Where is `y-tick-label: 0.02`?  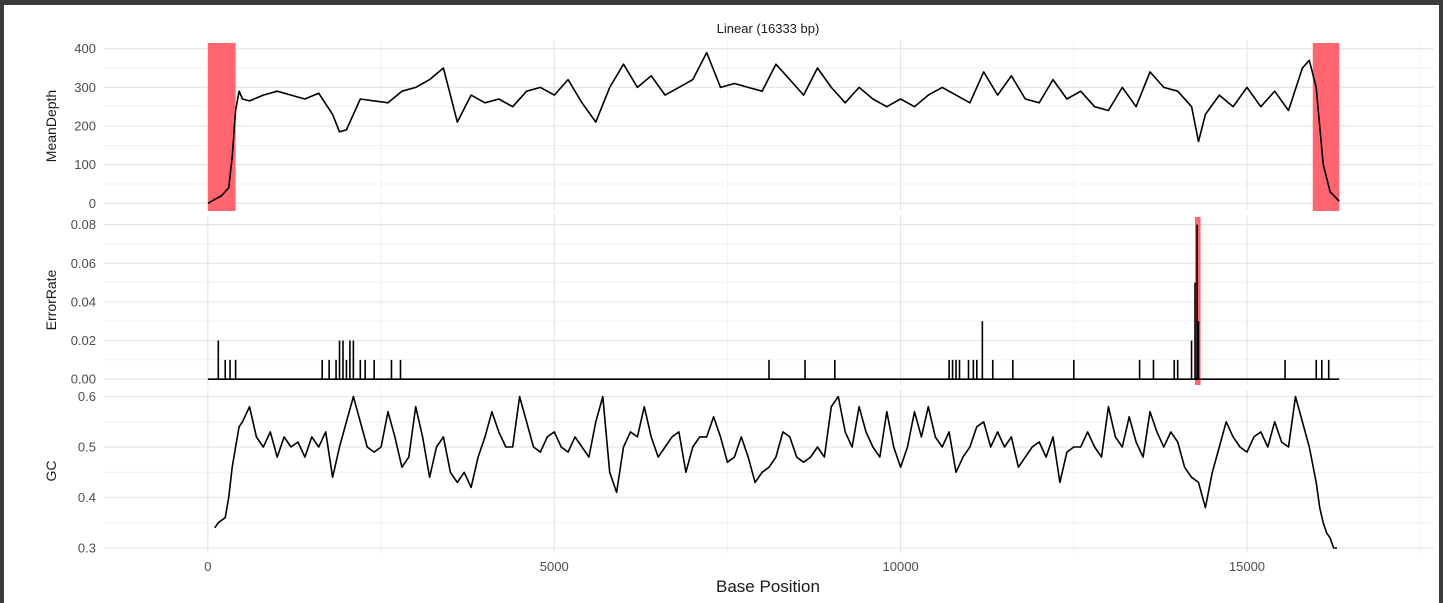
y-tick-label: 0.02 is located at coordinates (83, 340).